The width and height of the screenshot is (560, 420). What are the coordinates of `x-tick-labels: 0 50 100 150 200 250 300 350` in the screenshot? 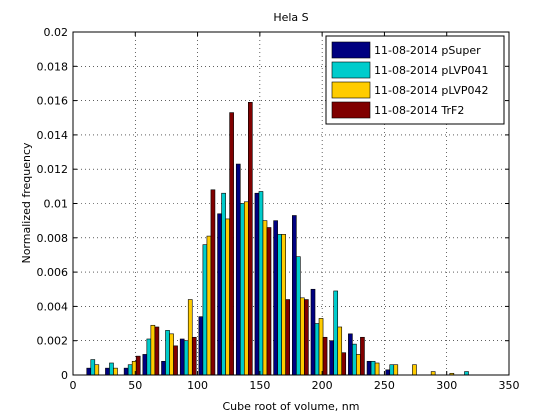 It's located at (295, 385).